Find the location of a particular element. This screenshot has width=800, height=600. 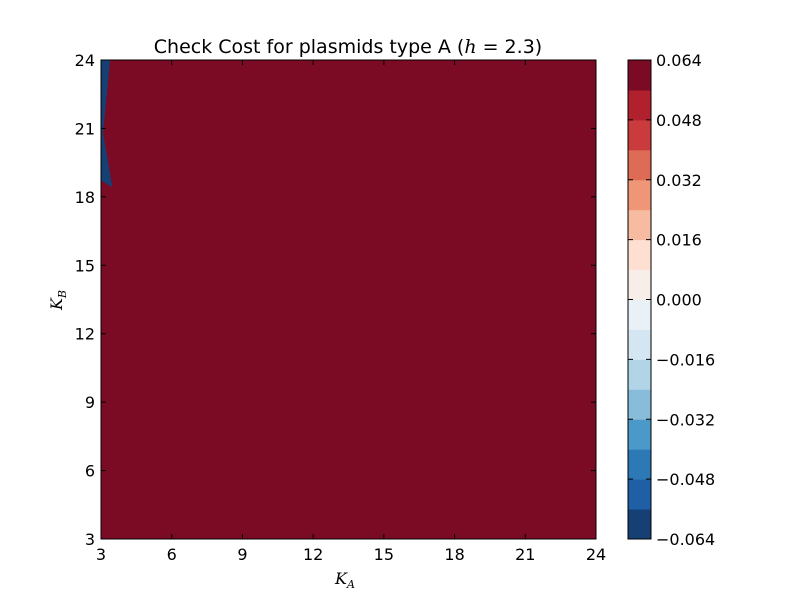

x-axis-label: KA is located at coordinates (344, 580).